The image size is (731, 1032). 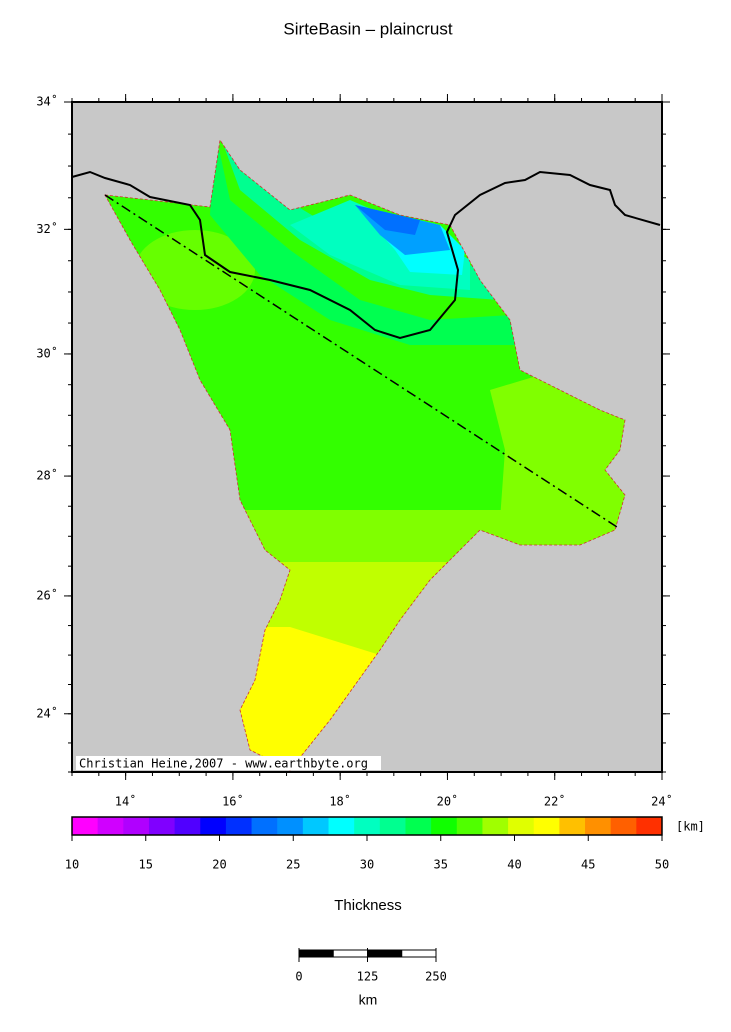 I want to click on colorbar-tick-label: 45, so click(x=588, y=865).